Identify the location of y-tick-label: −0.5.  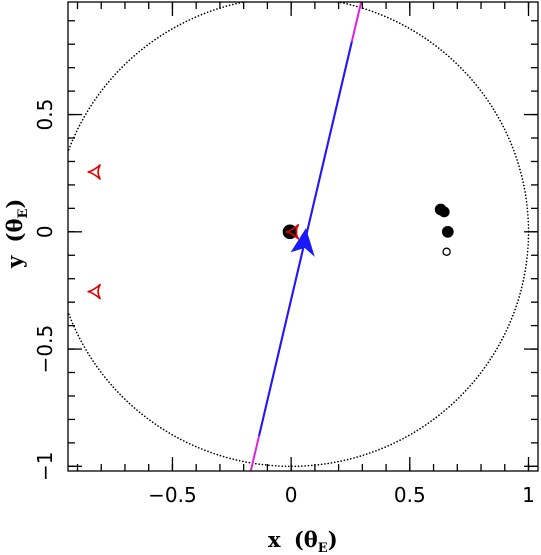
(45, 349).